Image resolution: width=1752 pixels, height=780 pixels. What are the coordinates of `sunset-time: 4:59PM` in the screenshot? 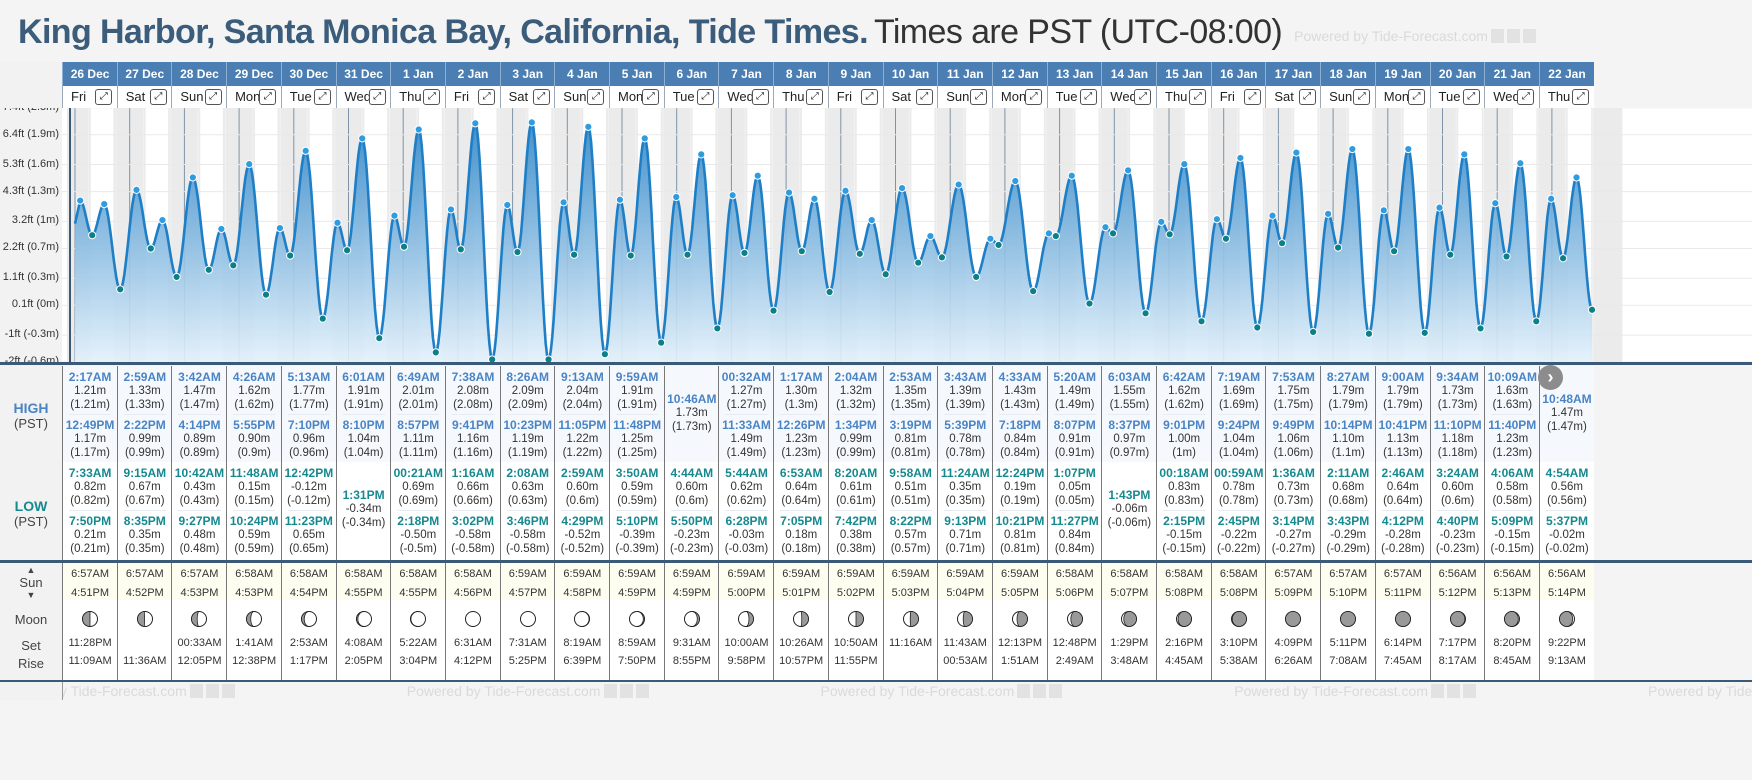 It's located at (691, 593).